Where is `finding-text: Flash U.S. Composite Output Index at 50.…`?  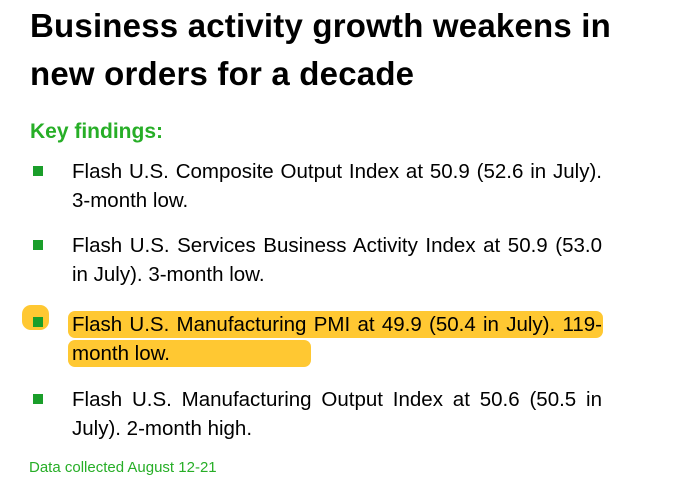 finding-text: Flash U.S. Composite Output Index at 50.… is located at coordinates (337, 186).